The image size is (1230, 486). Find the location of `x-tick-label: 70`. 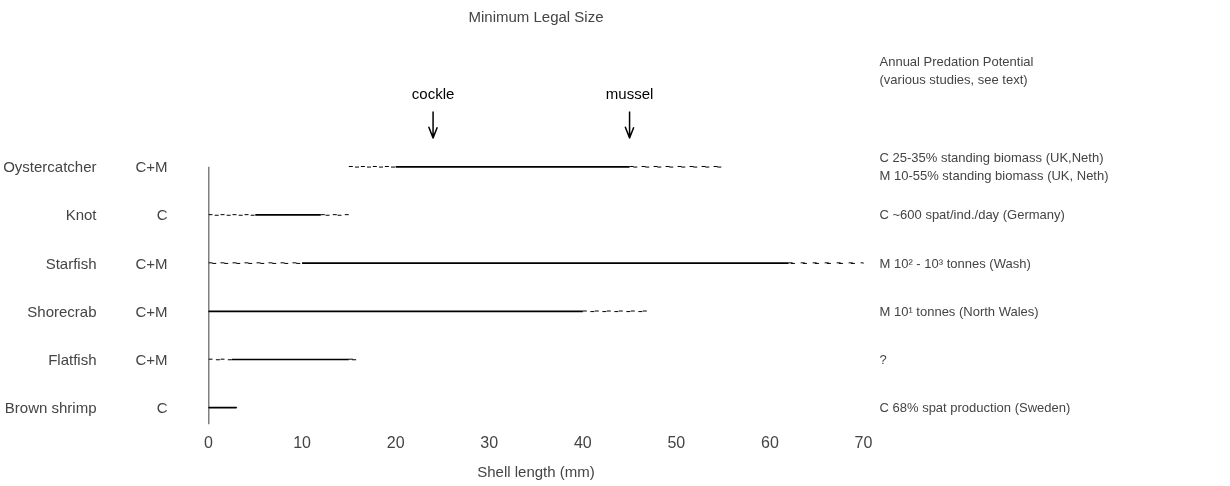

x-tick-label: 70 is located at coordinates (863, 442).